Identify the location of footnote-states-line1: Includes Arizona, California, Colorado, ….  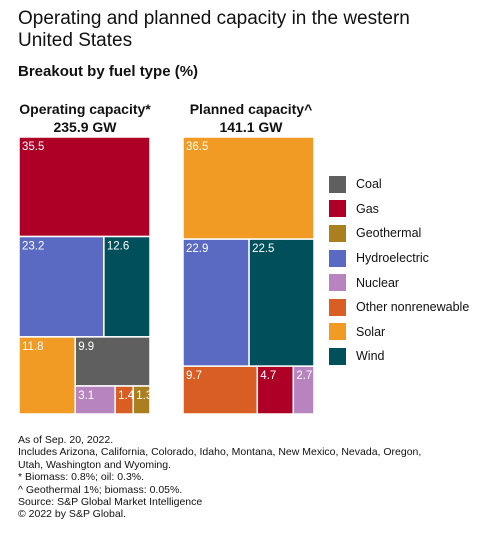
(220, 452).